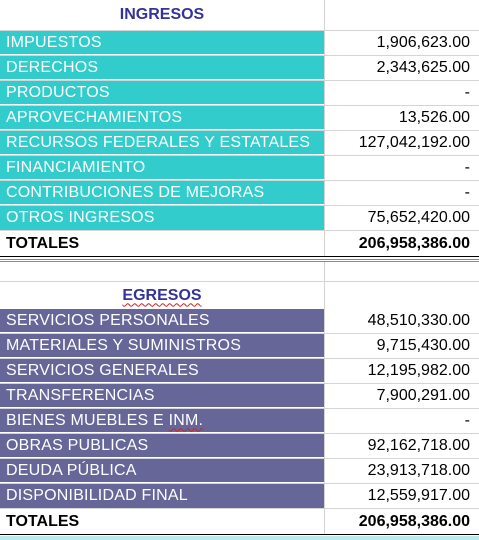 This screenshot has height=540, width=479. I want to click on egresos-row: DEUDA PÚBLICA 23,913,718.00, so click(239, 471).